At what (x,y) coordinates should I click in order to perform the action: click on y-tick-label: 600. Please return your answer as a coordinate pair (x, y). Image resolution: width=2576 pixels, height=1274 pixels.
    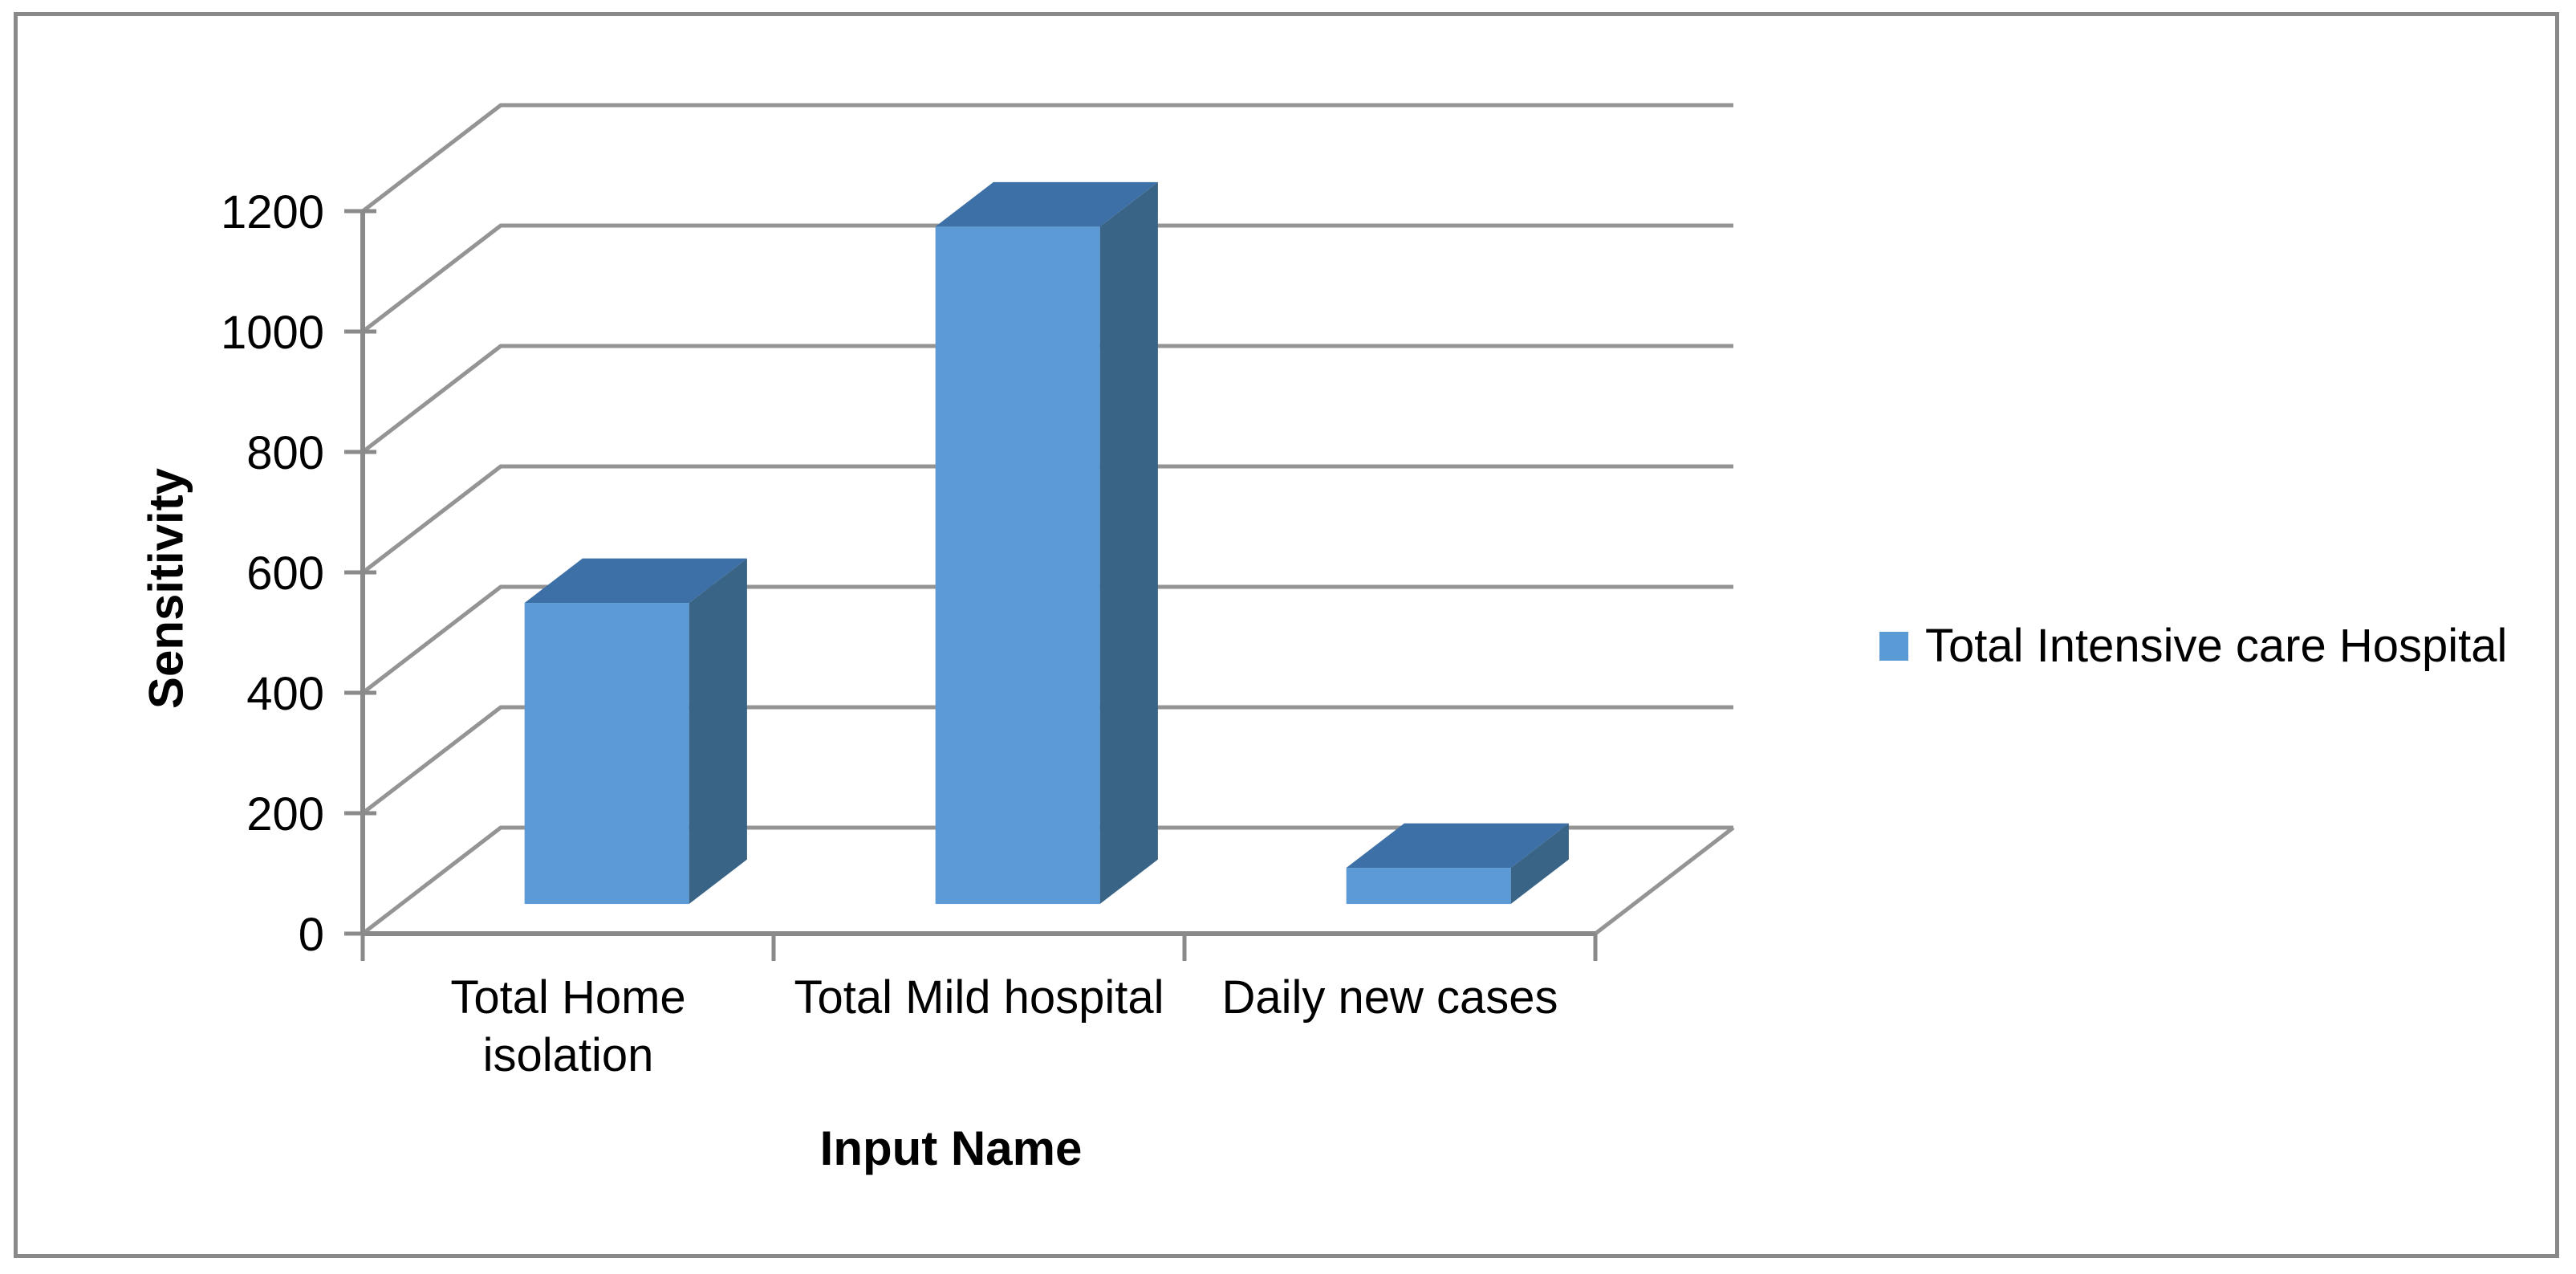
    Looking at the image, I should click on (285, 574).